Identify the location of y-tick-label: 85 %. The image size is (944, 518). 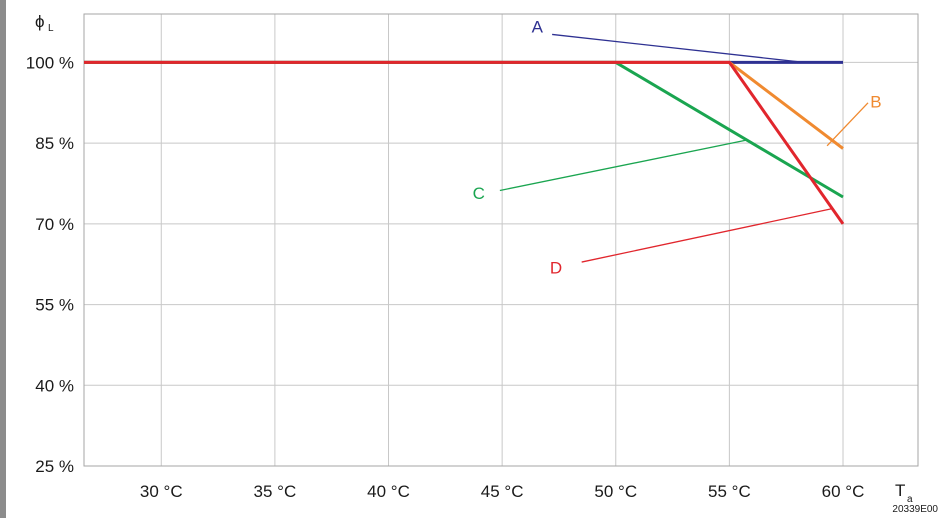
(54, 143).